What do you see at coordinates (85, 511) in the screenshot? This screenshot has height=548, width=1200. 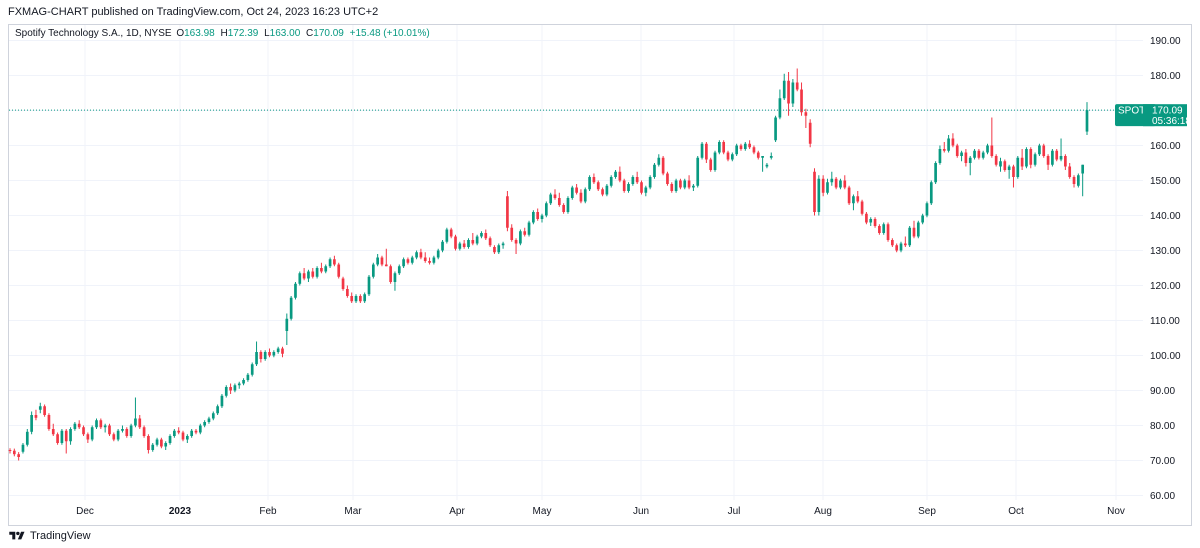 I see `x-tick-label: Dec` at bounding box center [85, 511].